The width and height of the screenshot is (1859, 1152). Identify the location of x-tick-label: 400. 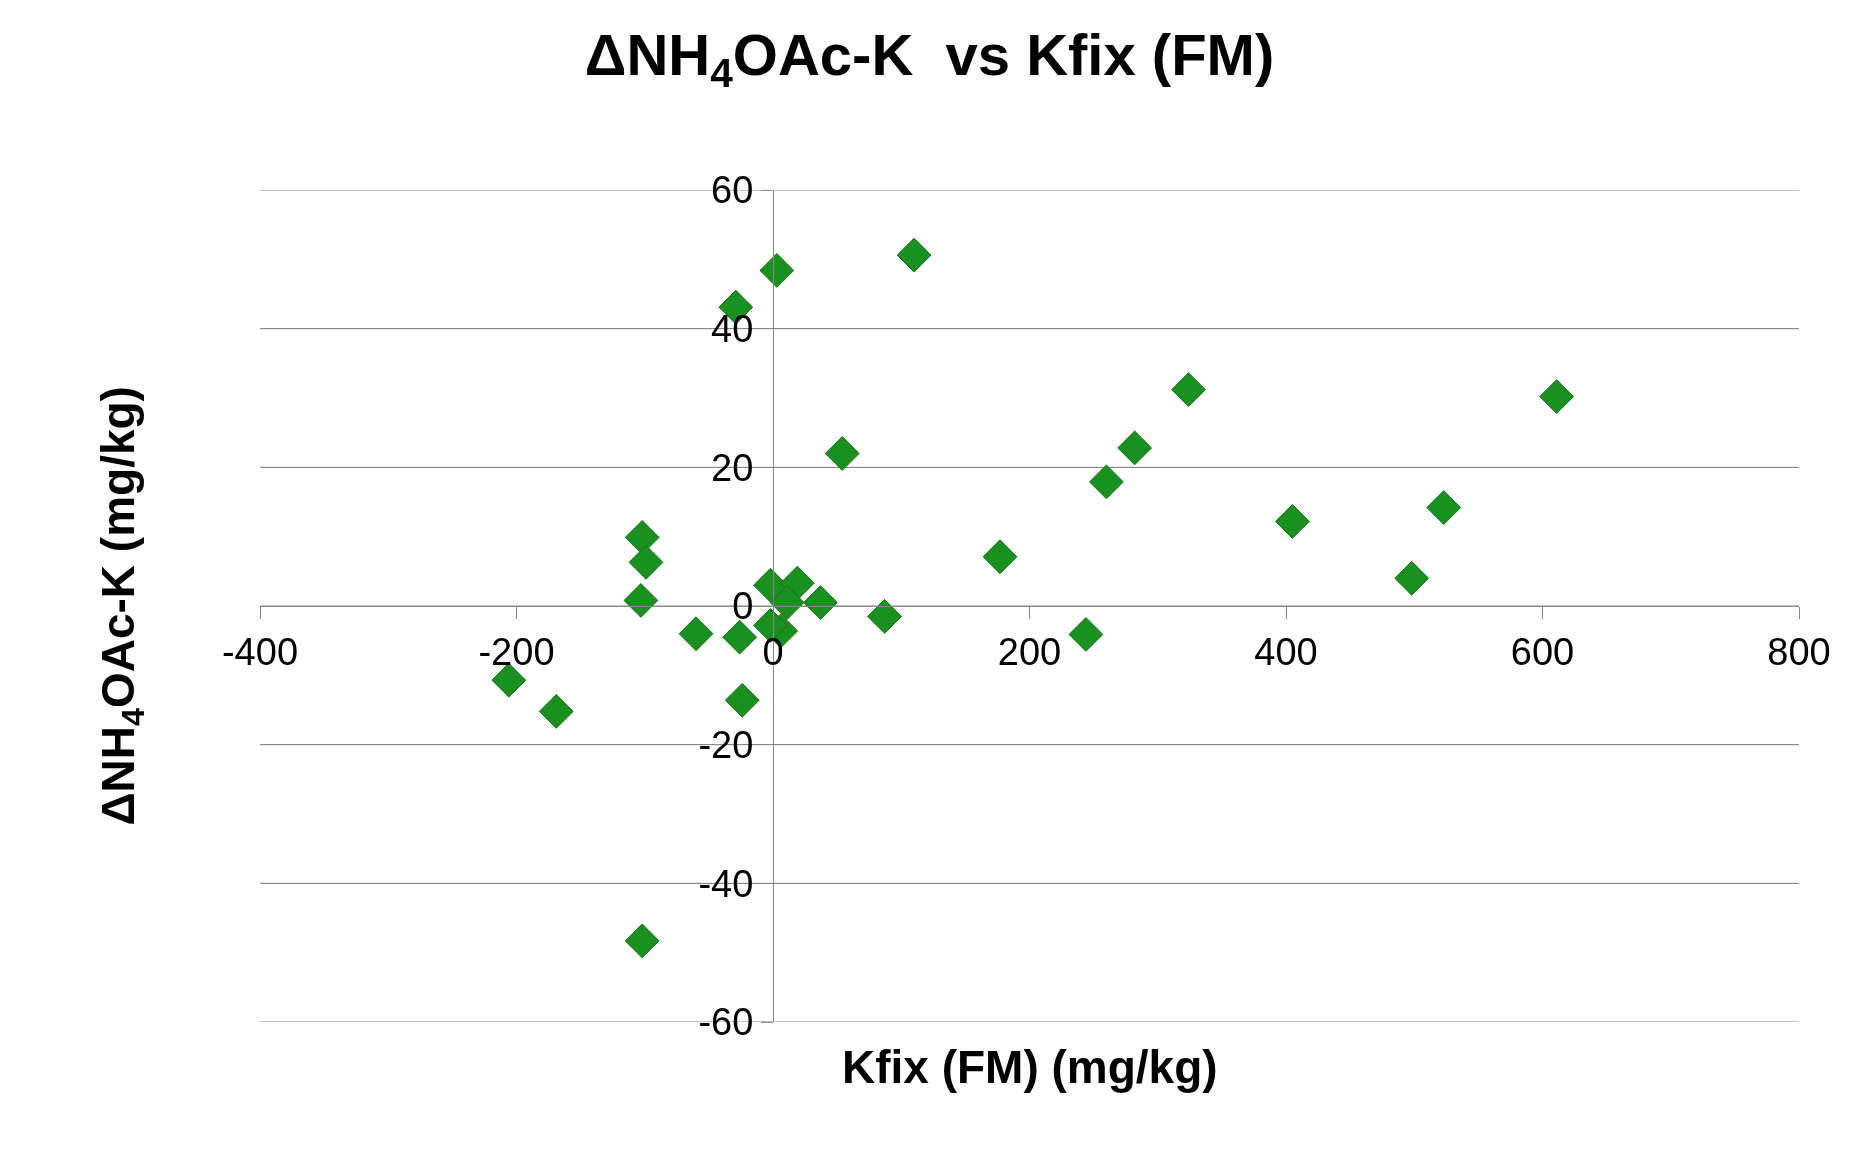
(1286, 651).